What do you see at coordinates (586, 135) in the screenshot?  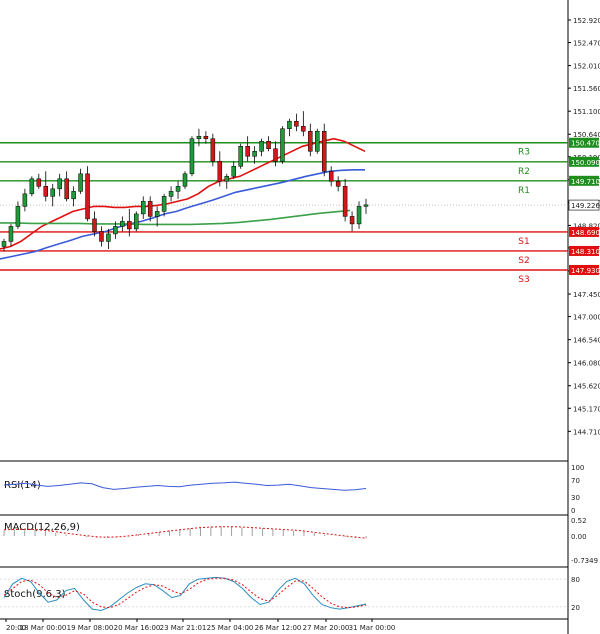 I see `price-tick-label: 150.640` at bounding box center [586, 135].